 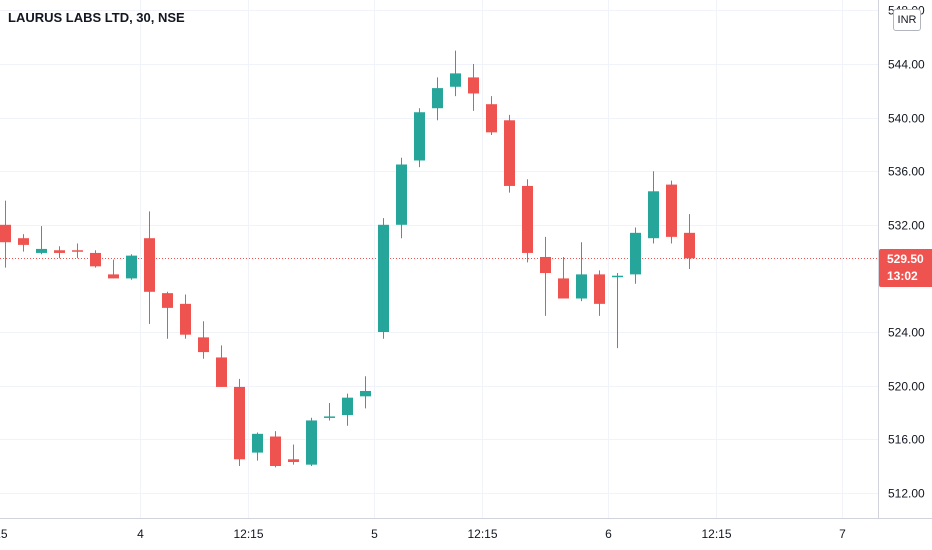 What do you see at coordinates (906, 119) in the screenshot?
I see `price-tick-label: 540.00` at bounding box center [906, 119].